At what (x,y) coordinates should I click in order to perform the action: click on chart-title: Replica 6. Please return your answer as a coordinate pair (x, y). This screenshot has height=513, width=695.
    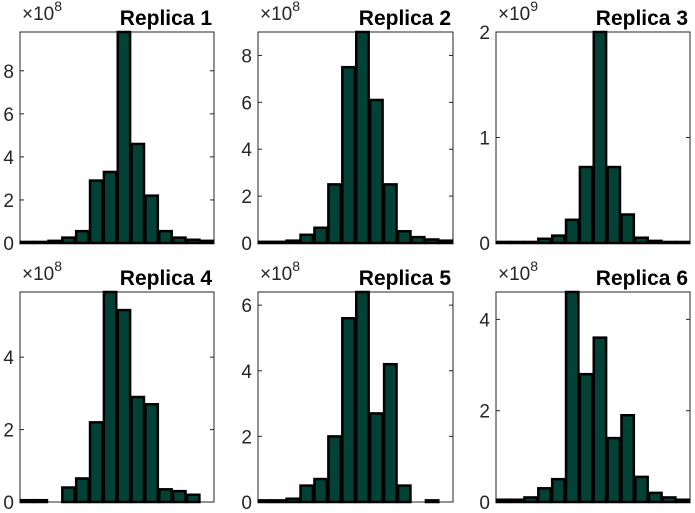
    Looking at the image, I should click on (642, 278).